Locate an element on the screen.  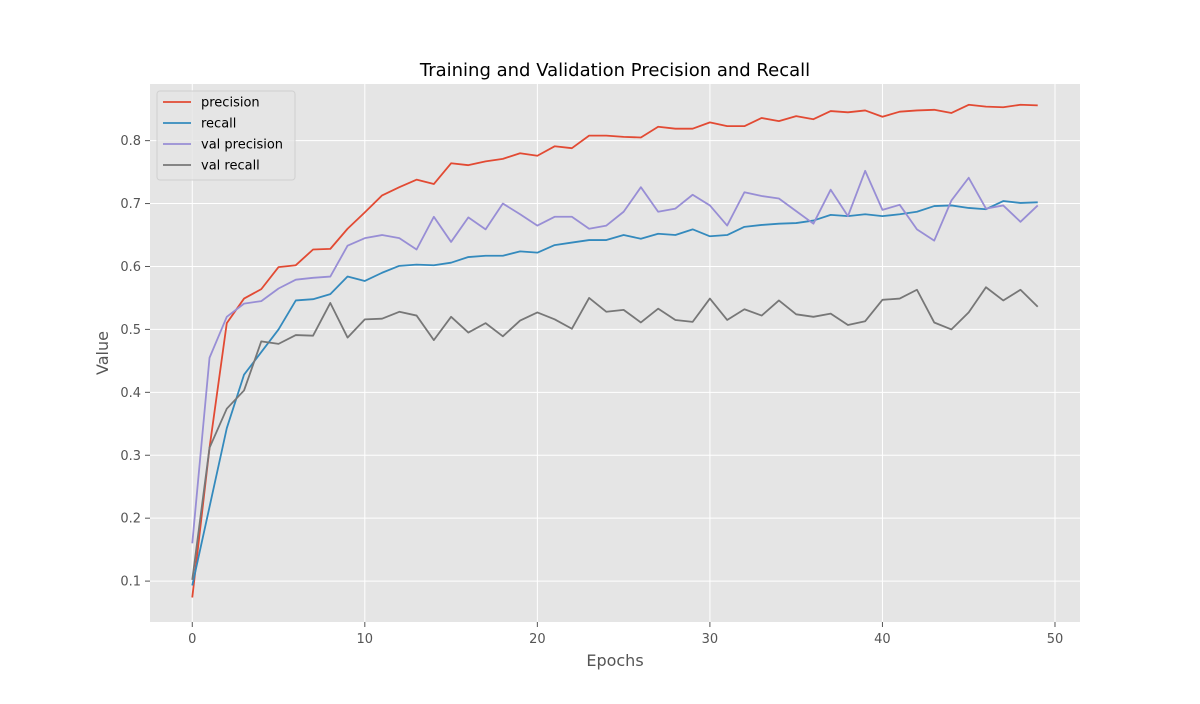
y-tick-label: 0.4 is located at coordinates (130, 393).